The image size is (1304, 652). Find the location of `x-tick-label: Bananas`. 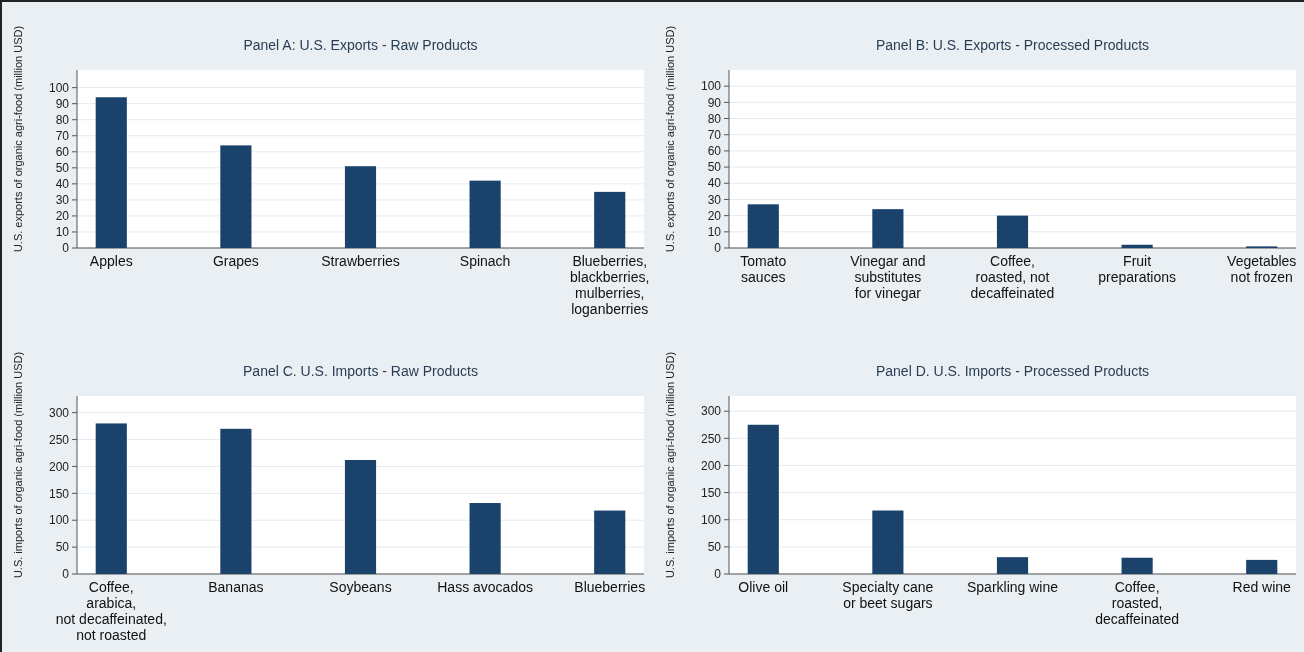

x-tick-label: Bananas is located at coordinates (236, 587).